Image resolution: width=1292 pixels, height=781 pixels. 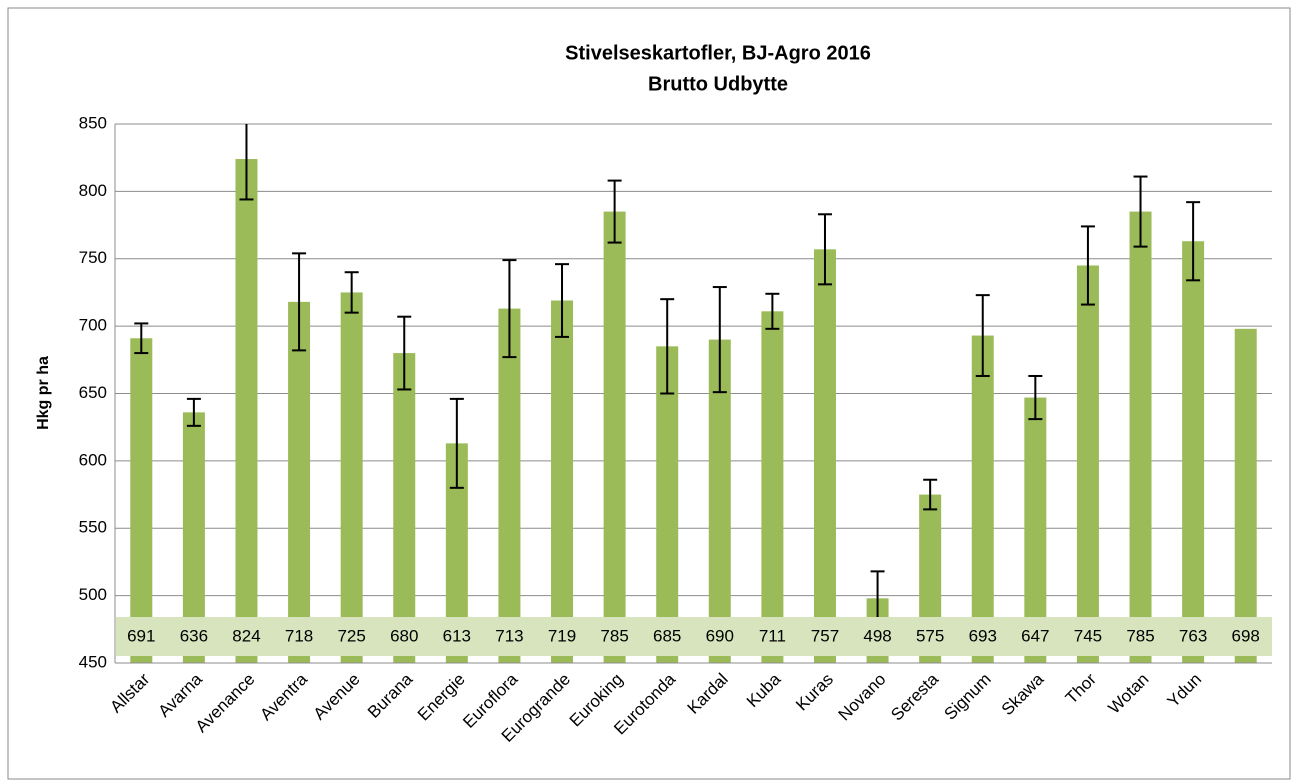 I want to click on data-label: 690, so click(x=720, y=635).